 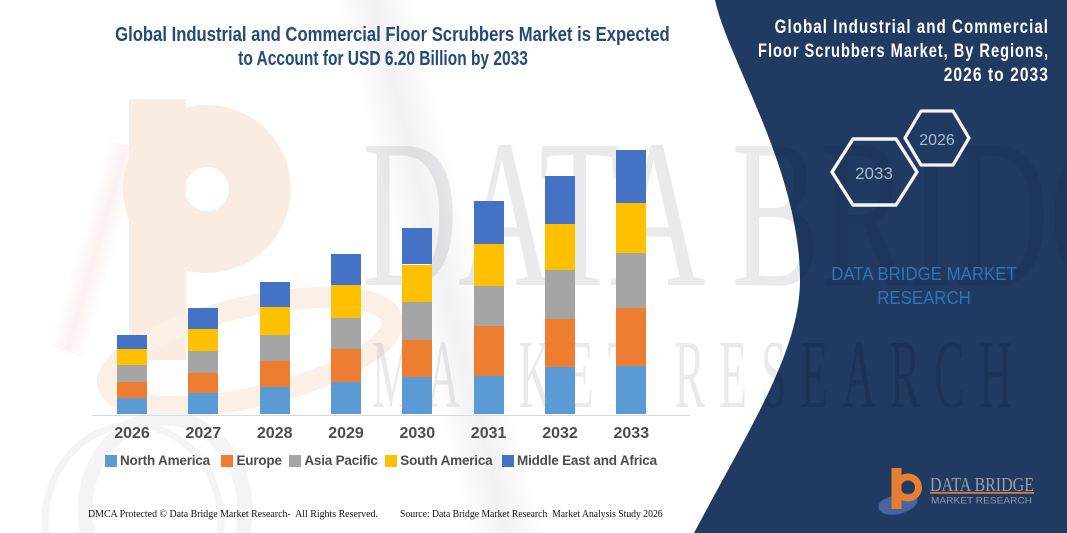 I want to click on svg-text: DATA BRIDGE, so click(x=982, y=485).